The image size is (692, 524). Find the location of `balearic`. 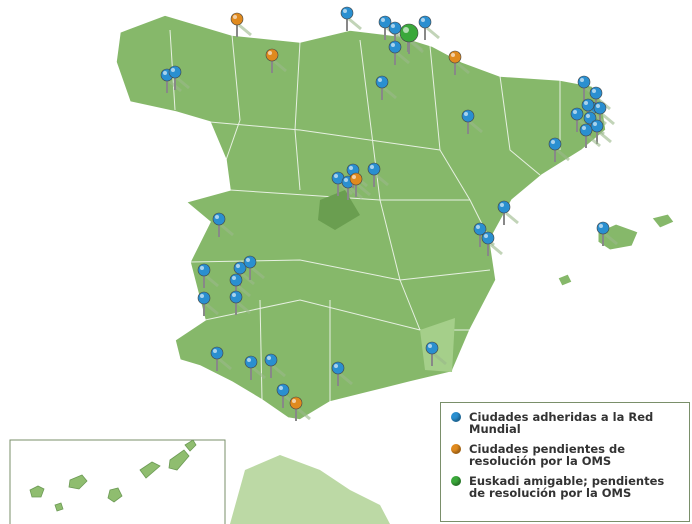

balearic is located at coordinates (616, 250).